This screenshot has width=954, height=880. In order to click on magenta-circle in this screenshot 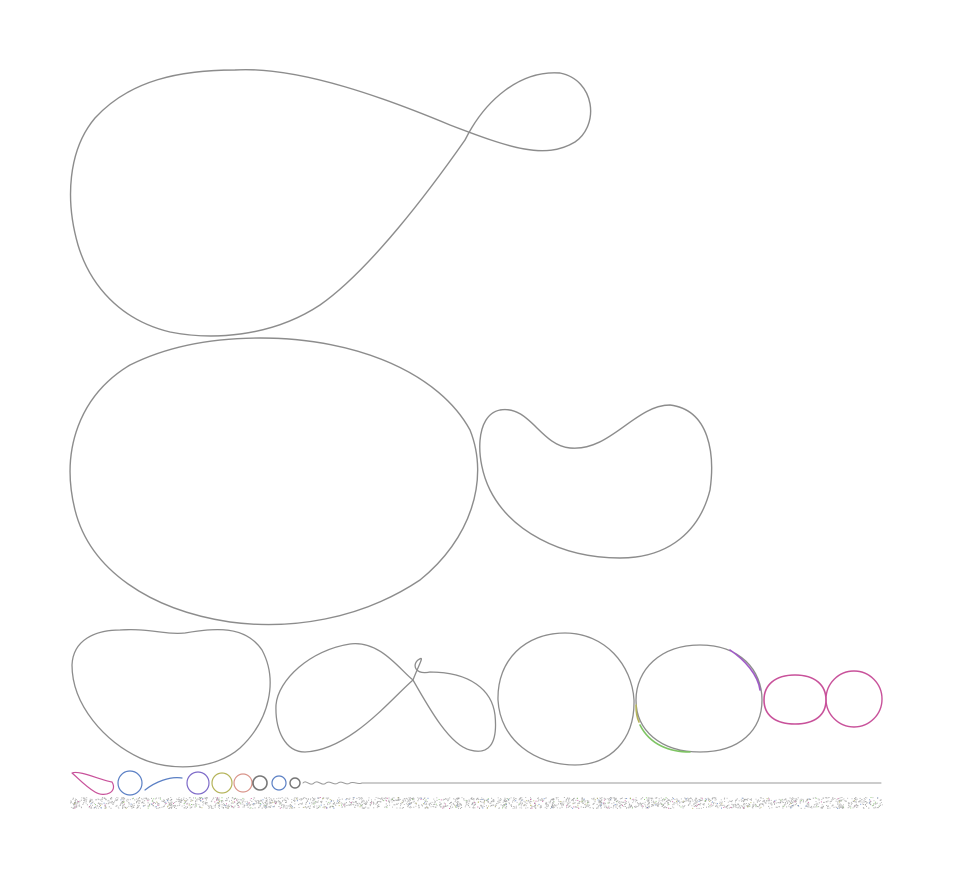, I will do `click(854, 699)`.